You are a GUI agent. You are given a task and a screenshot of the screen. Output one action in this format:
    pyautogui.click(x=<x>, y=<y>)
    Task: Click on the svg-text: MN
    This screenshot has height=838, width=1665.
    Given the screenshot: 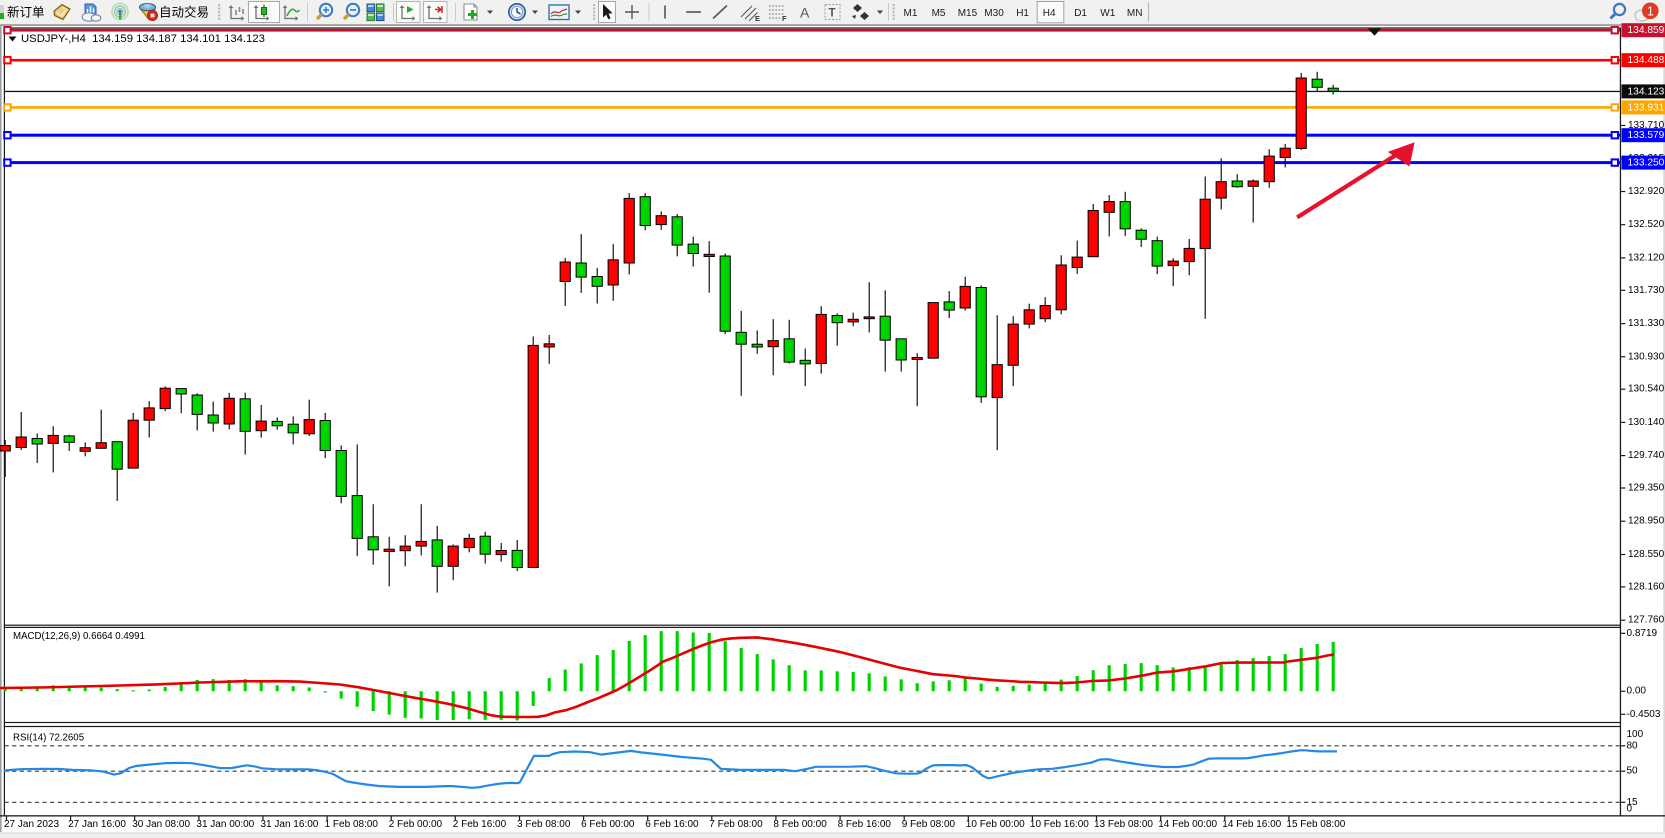 What is the action you would take?
    pyautogui.click(x=1135, y=13)
    